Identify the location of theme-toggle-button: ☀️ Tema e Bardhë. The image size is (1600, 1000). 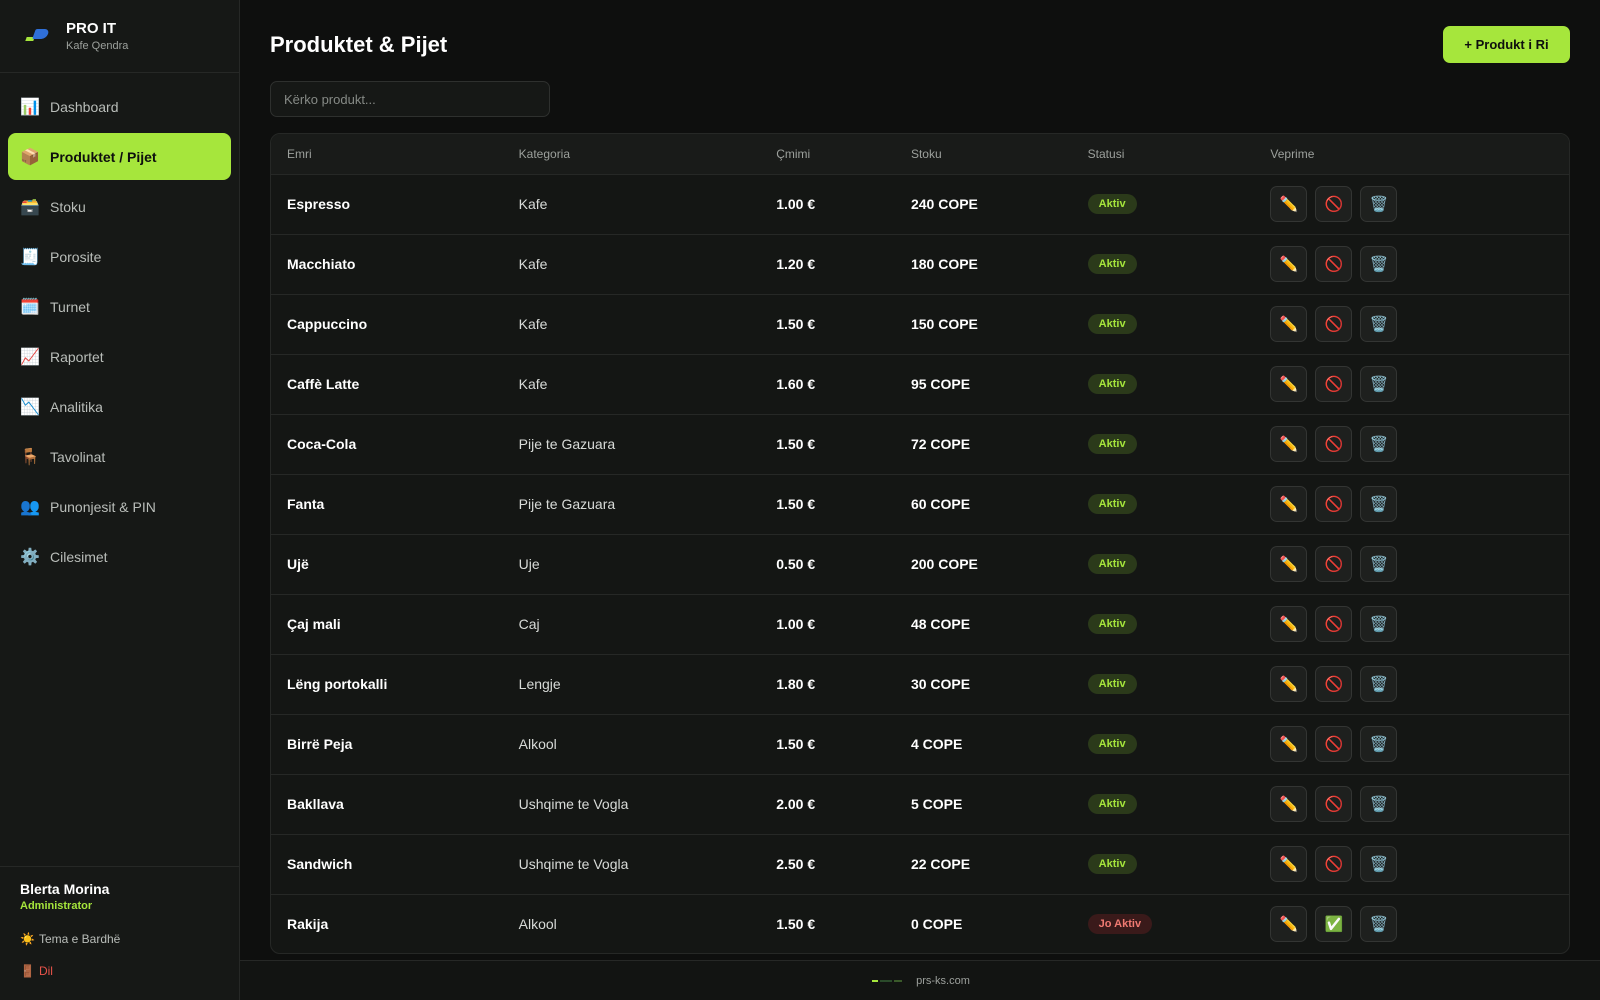
(119, 939).